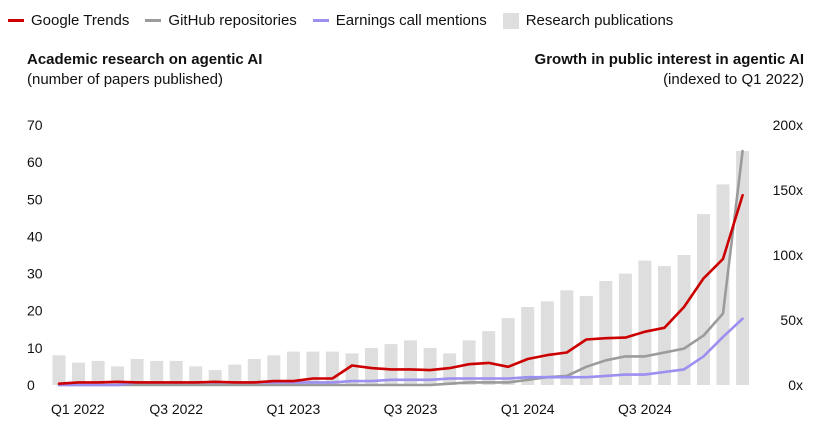 This screenshot has width=830, height=432. What do you see at coordinates (78, 409) in the screenshot?
I see `x-axis-tick-label: Q1 2022` at bounding box center [78, 409].